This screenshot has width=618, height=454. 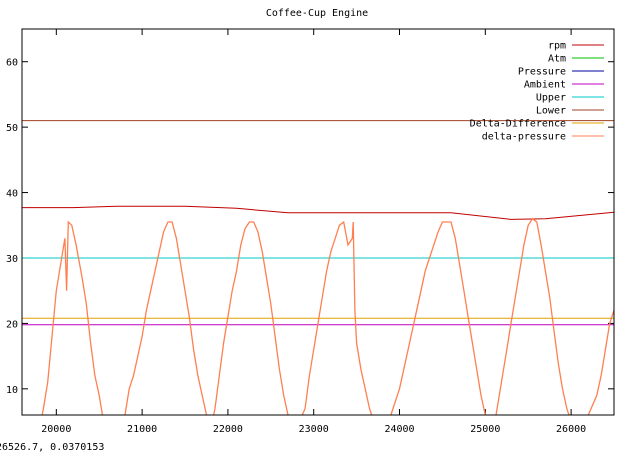 What do you see at coordinates (485, 429) in the screenshot?
I see `x-tick-label: 25000` at bounding box center [485, 429].